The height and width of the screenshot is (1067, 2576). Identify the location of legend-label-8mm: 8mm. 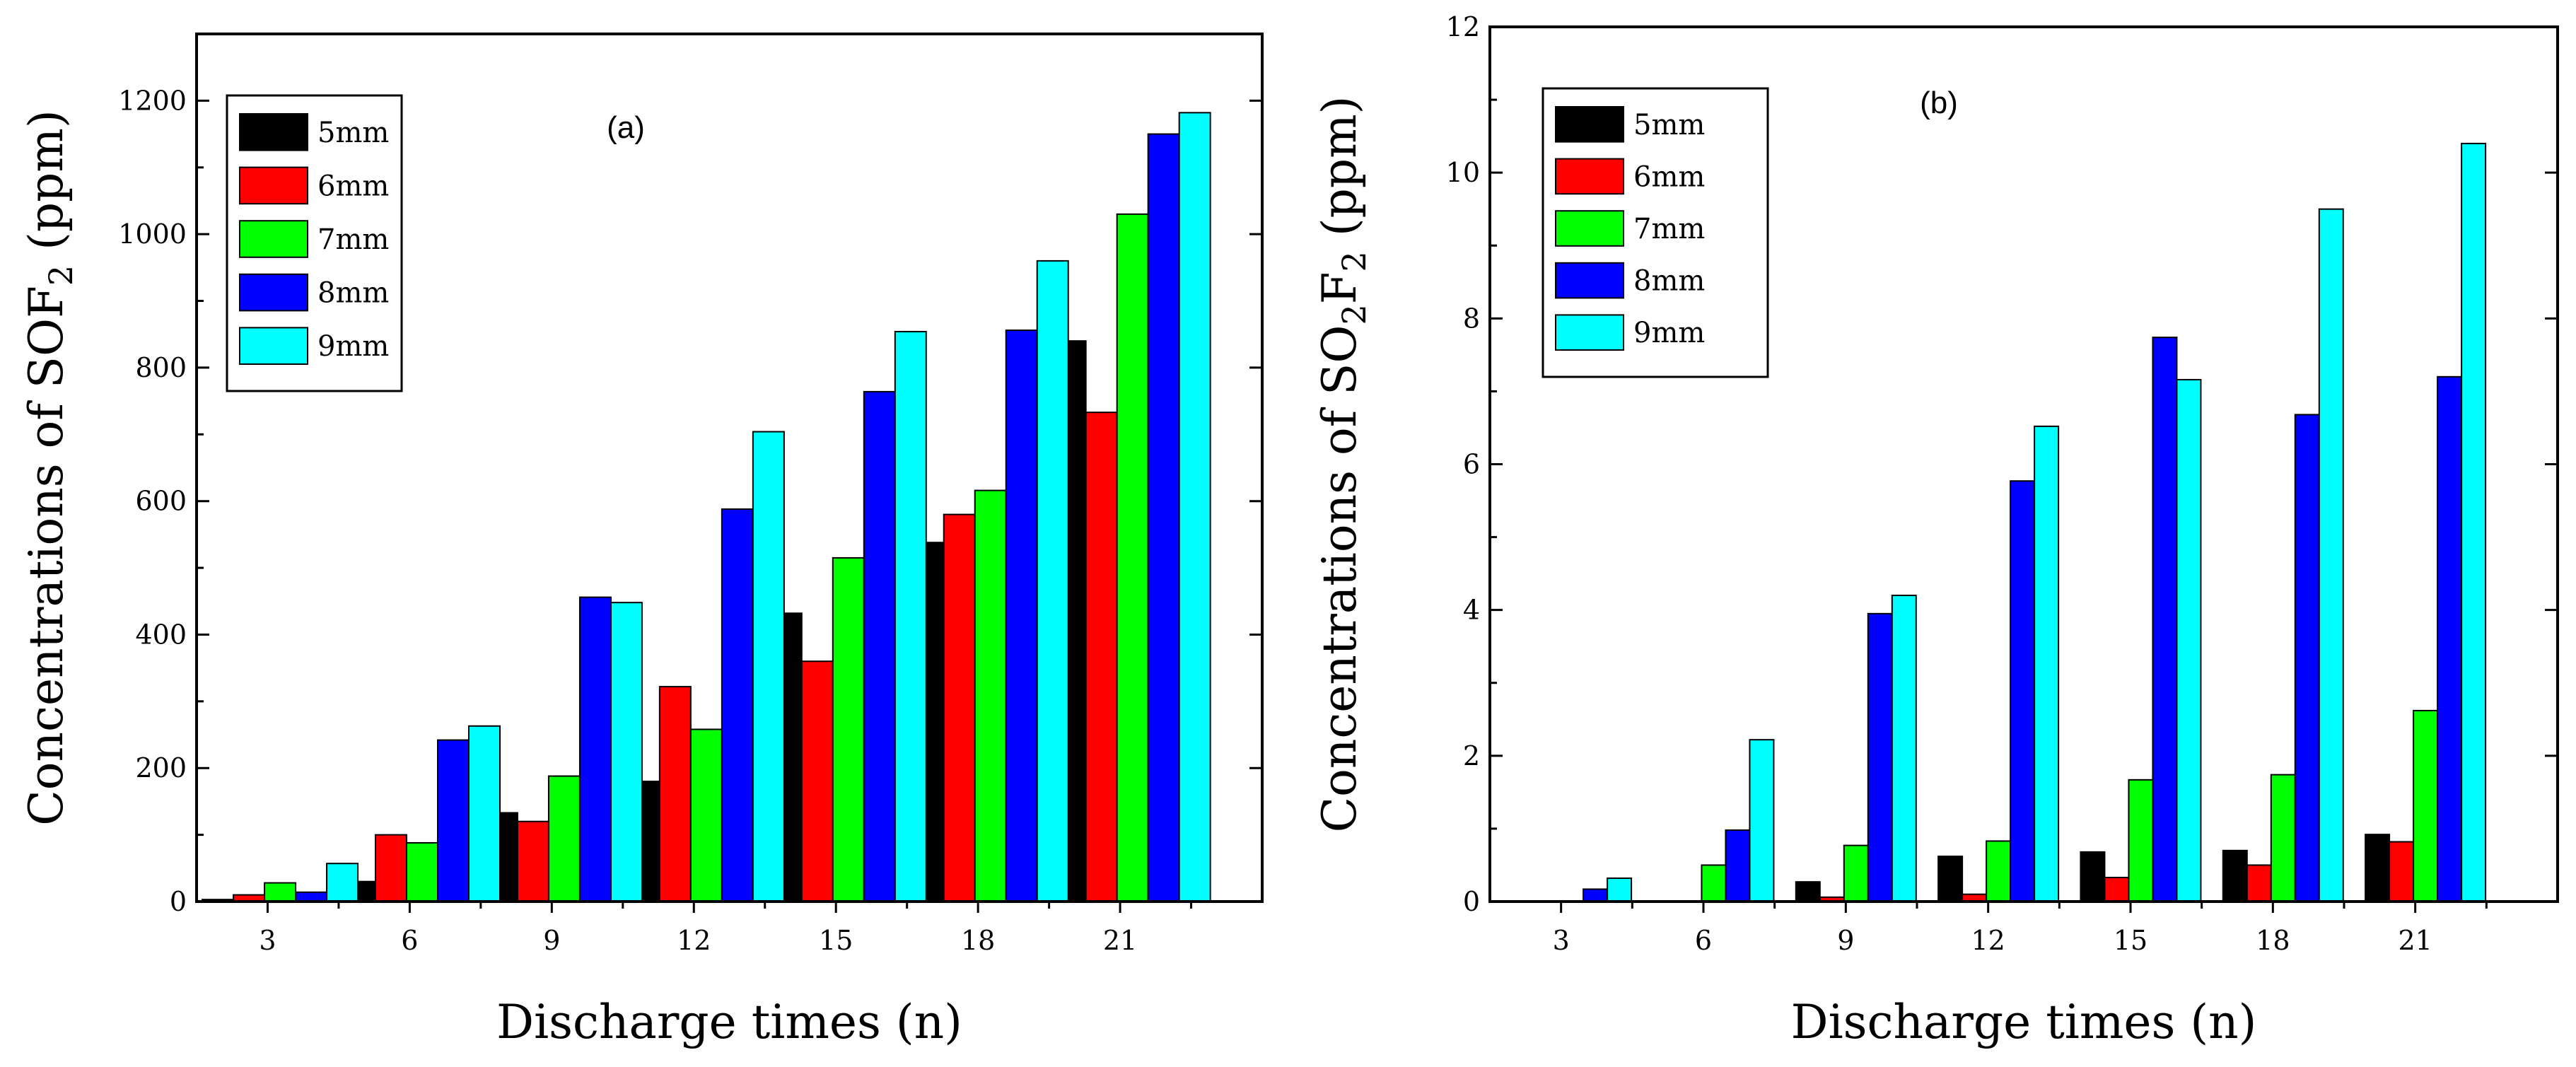
(1669, 282).